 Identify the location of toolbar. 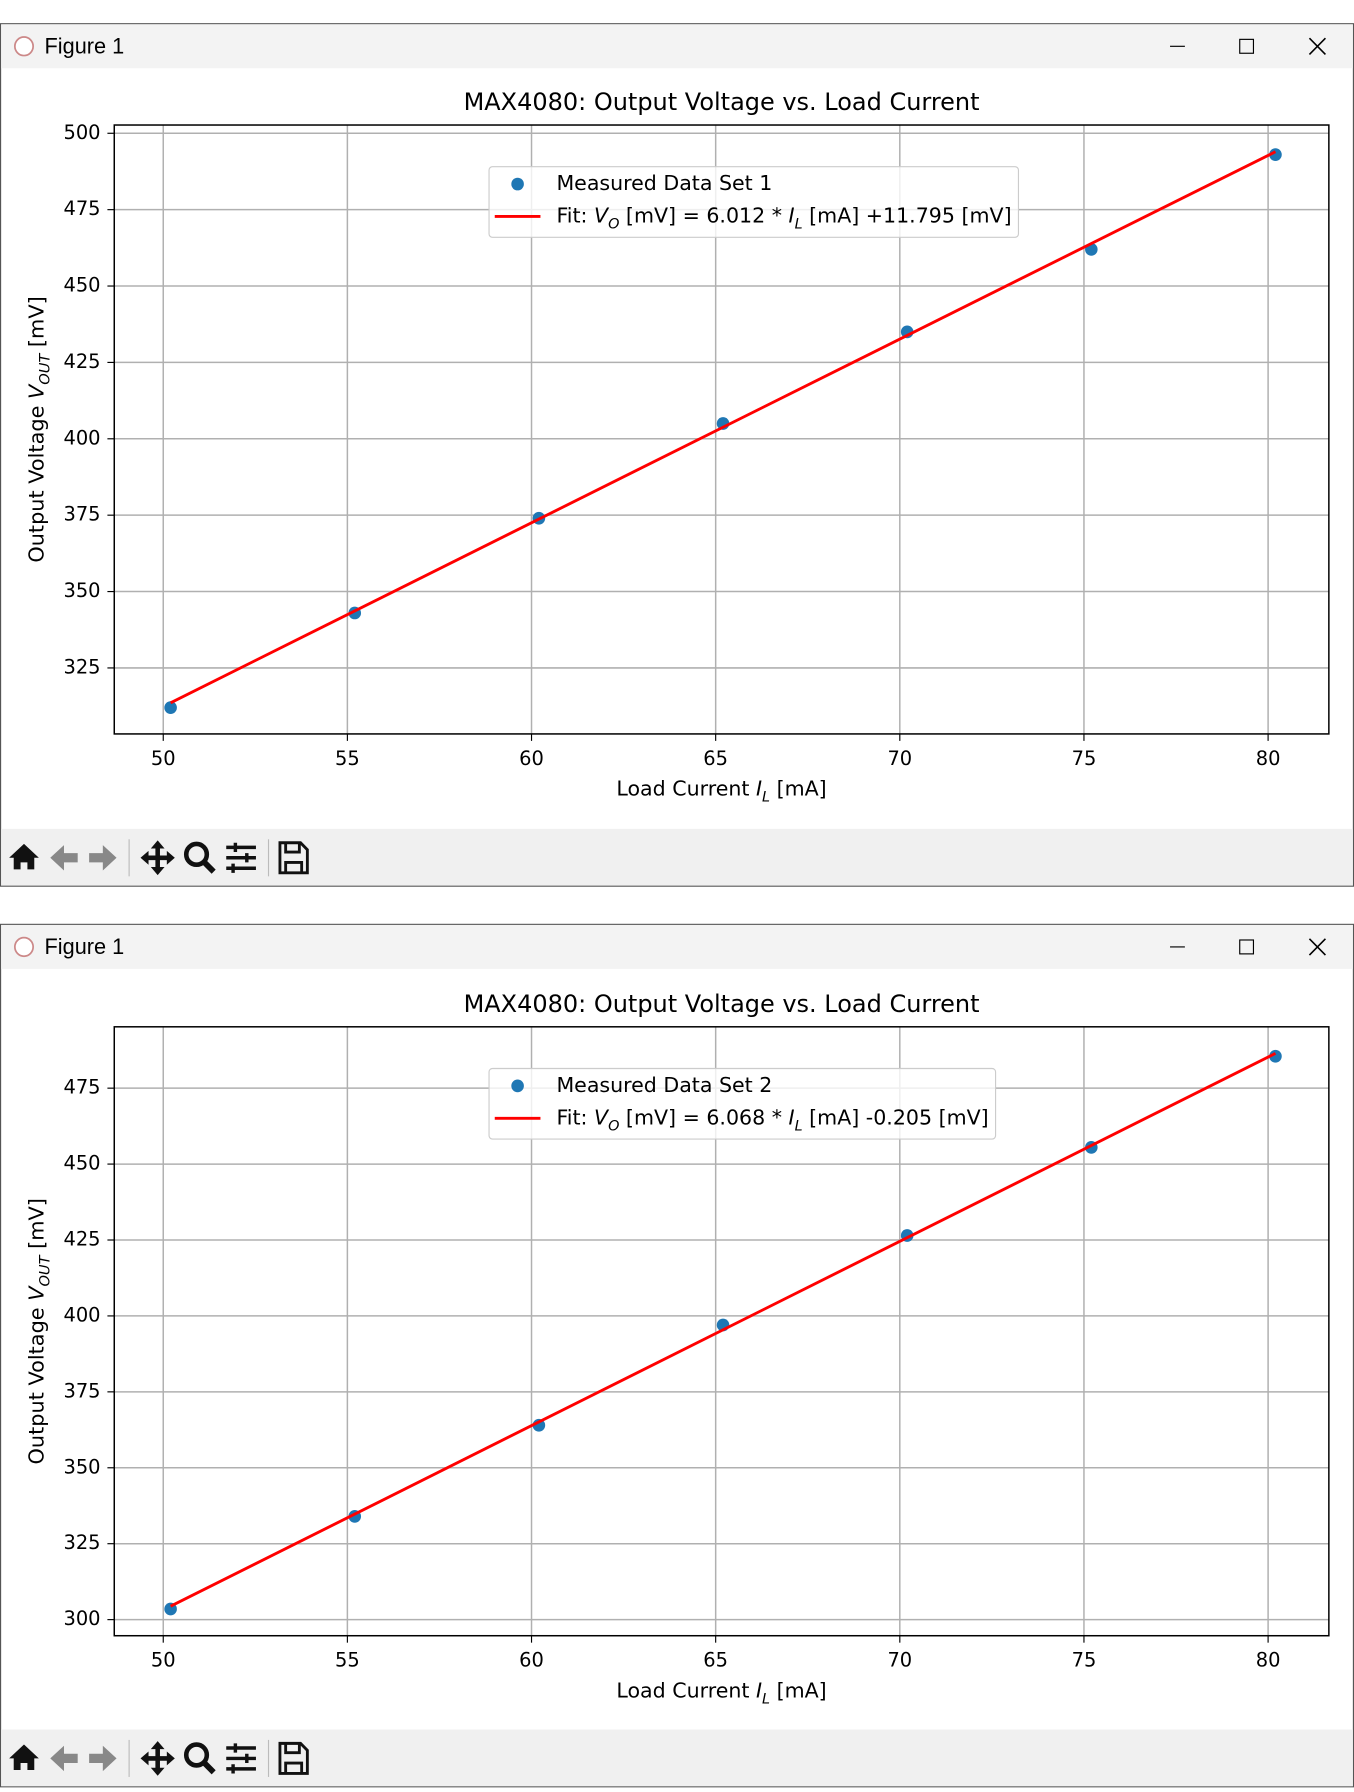
(677, 1758).